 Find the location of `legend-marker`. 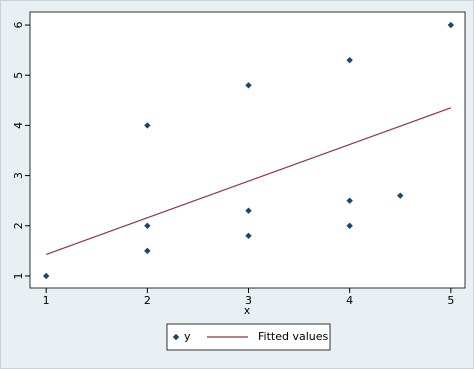

legend-marker is located at coordinates (176, 337).